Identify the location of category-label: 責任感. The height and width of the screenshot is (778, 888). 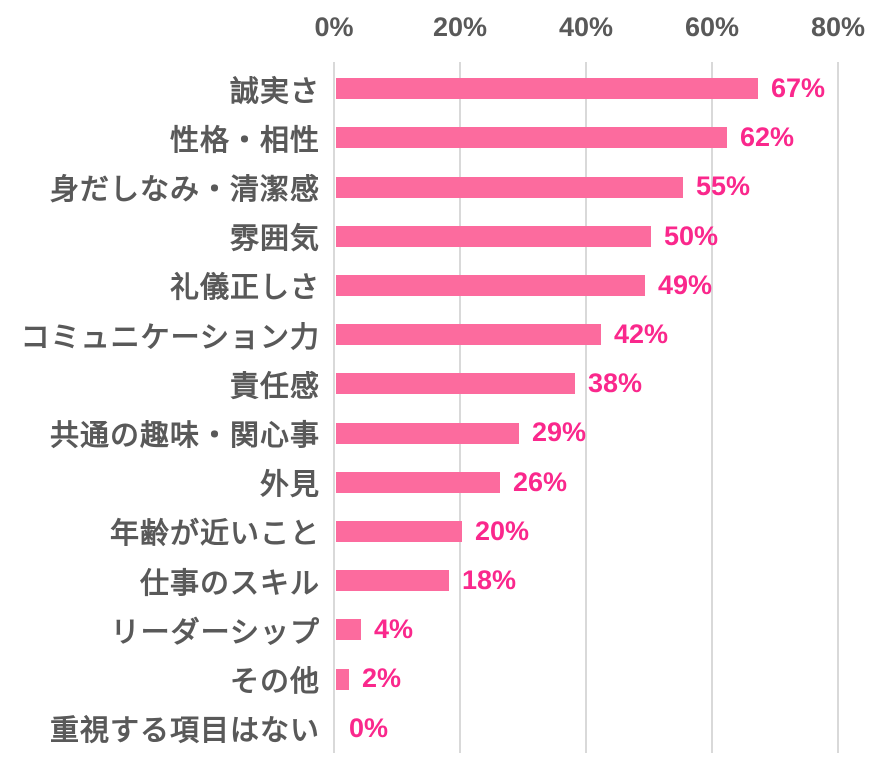
(274, 386).